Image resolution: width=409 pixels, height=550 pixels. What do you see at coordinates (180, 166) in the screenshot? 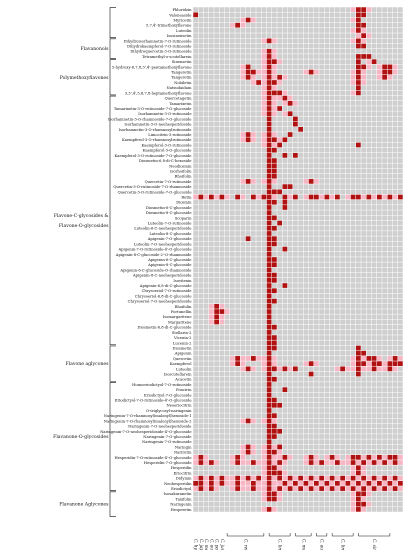
I see `row-label: Neodiosmin` at bounding box center [180, 166].